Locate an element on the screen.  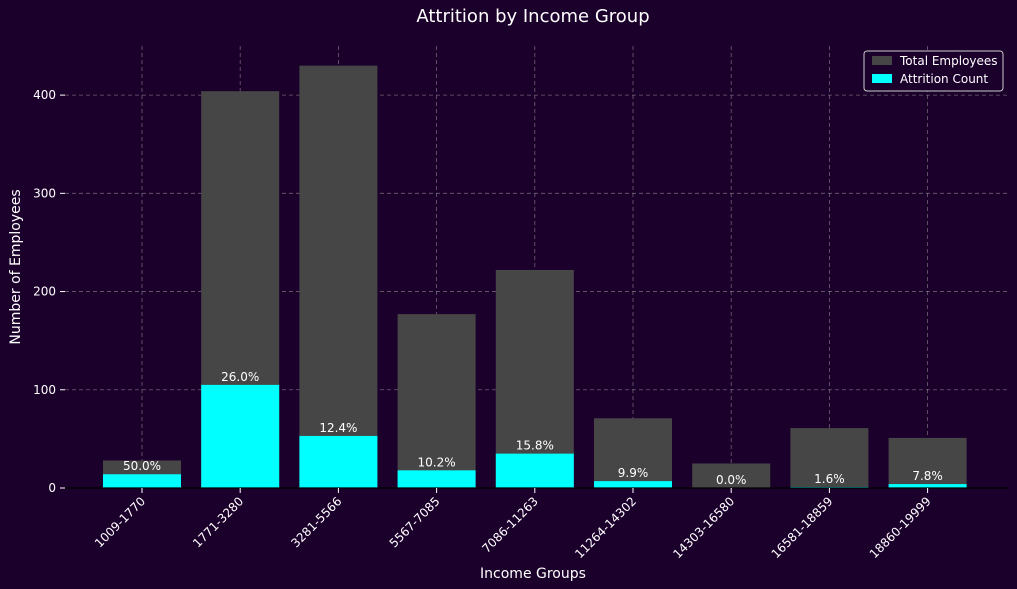
attrition-percent-label: 26.0% is located at coordinates (240, 377).